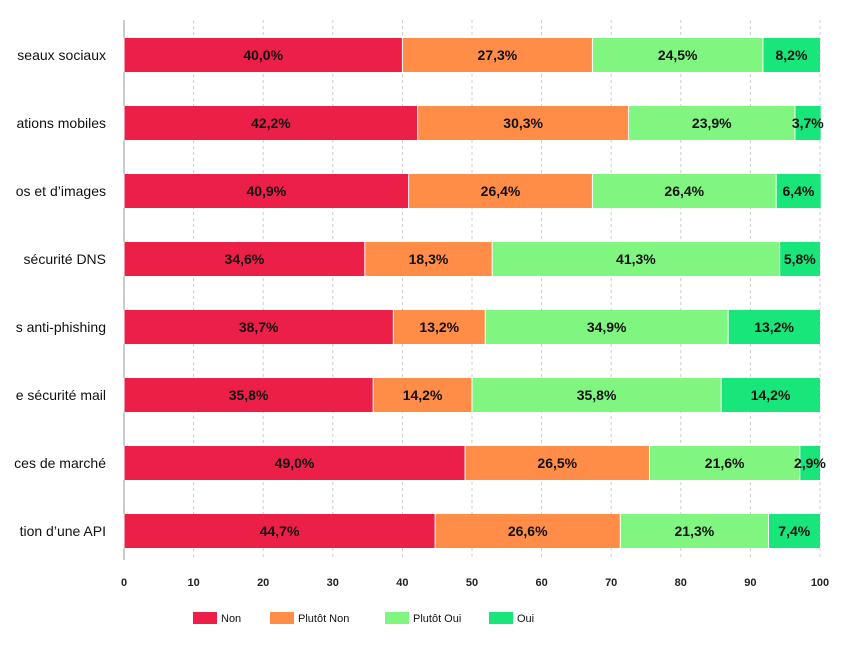 This screenshot has height=646, width=844. What do you see at coordinates (231, 619) in the screenshot?
I see `legend-label: Non` at bounding box center [231, 619].